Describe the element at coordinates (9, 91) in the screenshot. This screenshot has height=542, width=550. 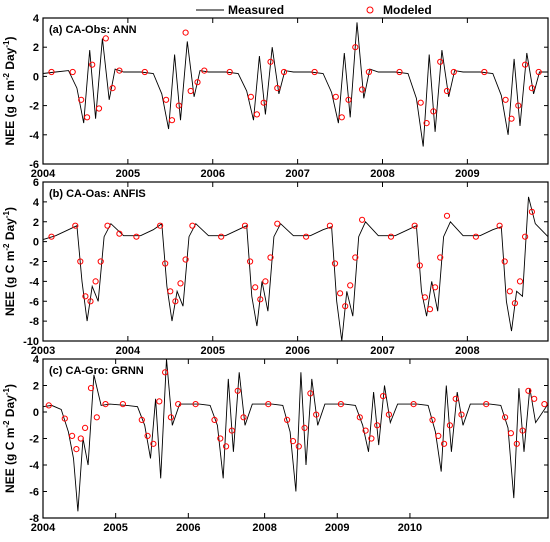
I see `y-axis-label: NEE (g C m-2 Day-1)` at that location.